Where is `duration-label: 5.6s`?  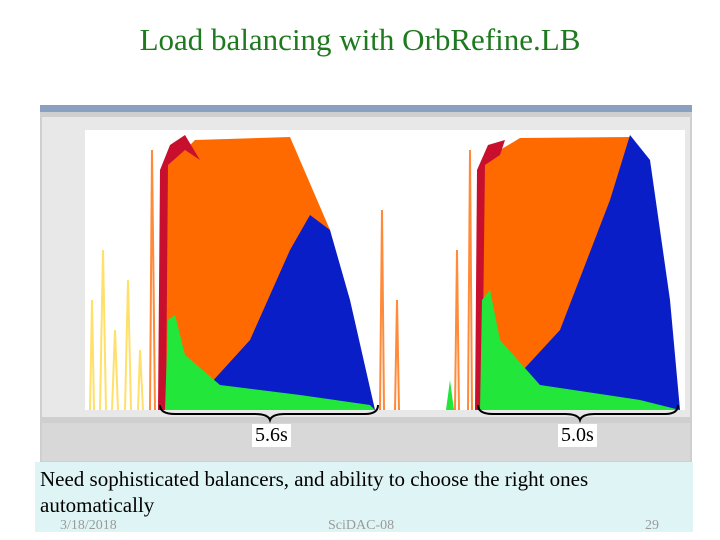 duration-label: 5.6s is located at coordinates (271, 435).